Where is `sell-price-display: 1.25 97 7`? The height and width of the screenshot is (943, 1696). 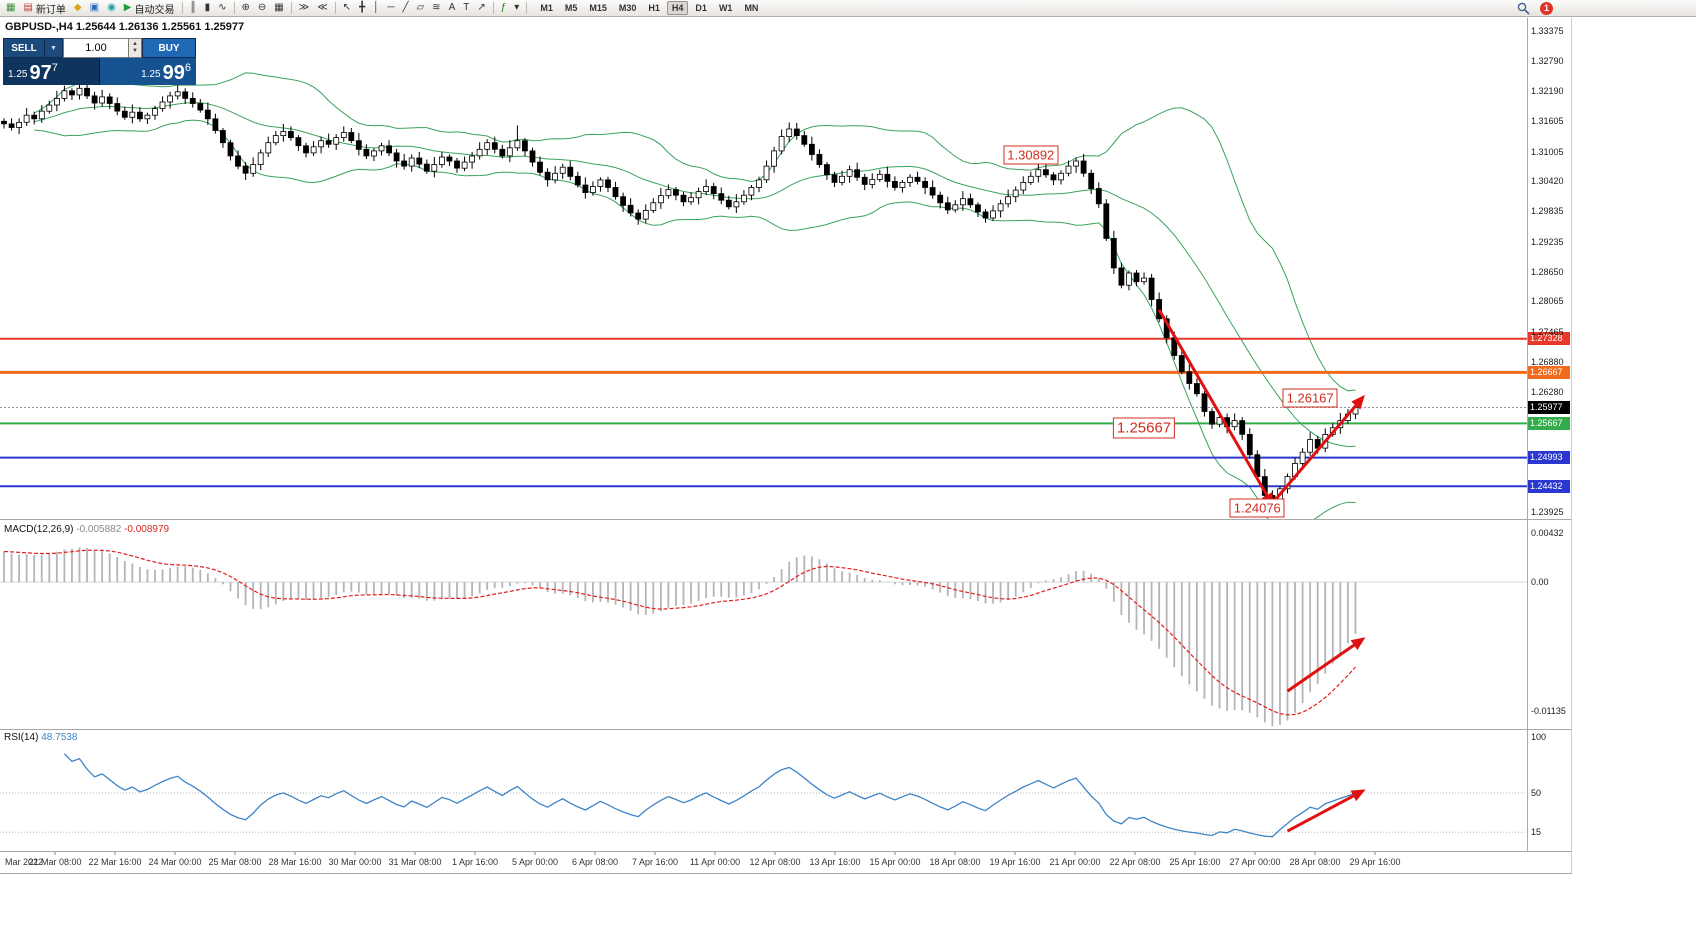
sell-price-display: 1.25 97 7 is located at coordinates (51, 71).